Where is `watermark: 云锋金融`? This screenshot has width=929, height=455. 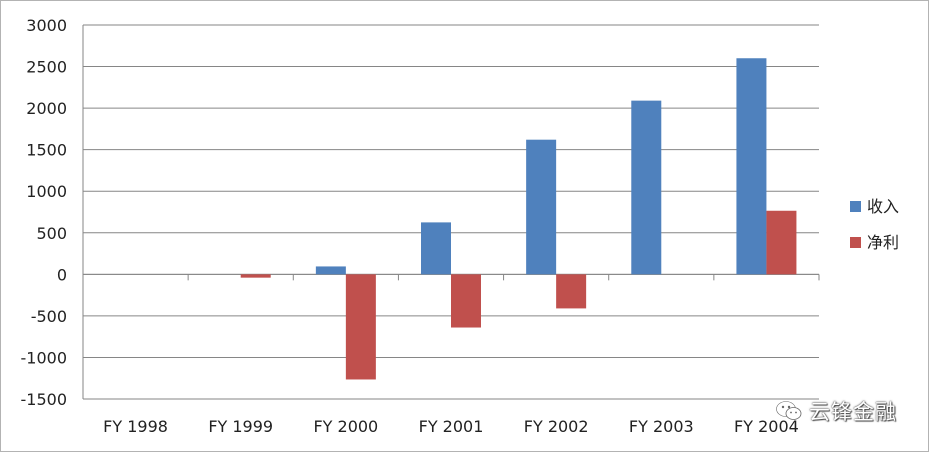
watermark: 云锋金融 is located at coordinates (836, 411).